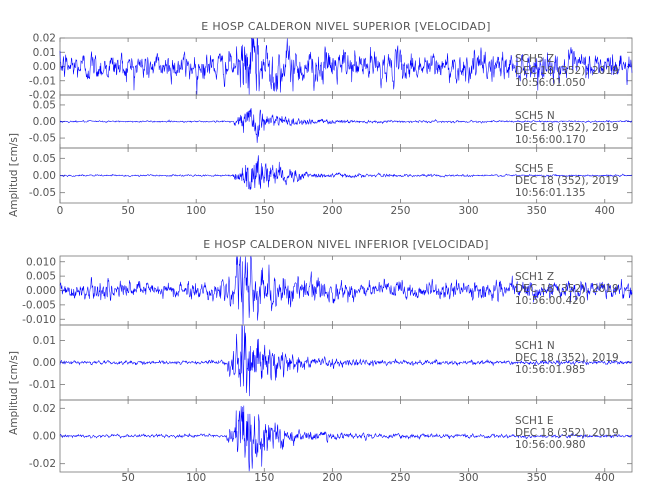  What do you see at coordinates (550, 83) in the screenshot?
I see `station-annotation-line: 10:56:01.050` at bounding box center [550, 83].